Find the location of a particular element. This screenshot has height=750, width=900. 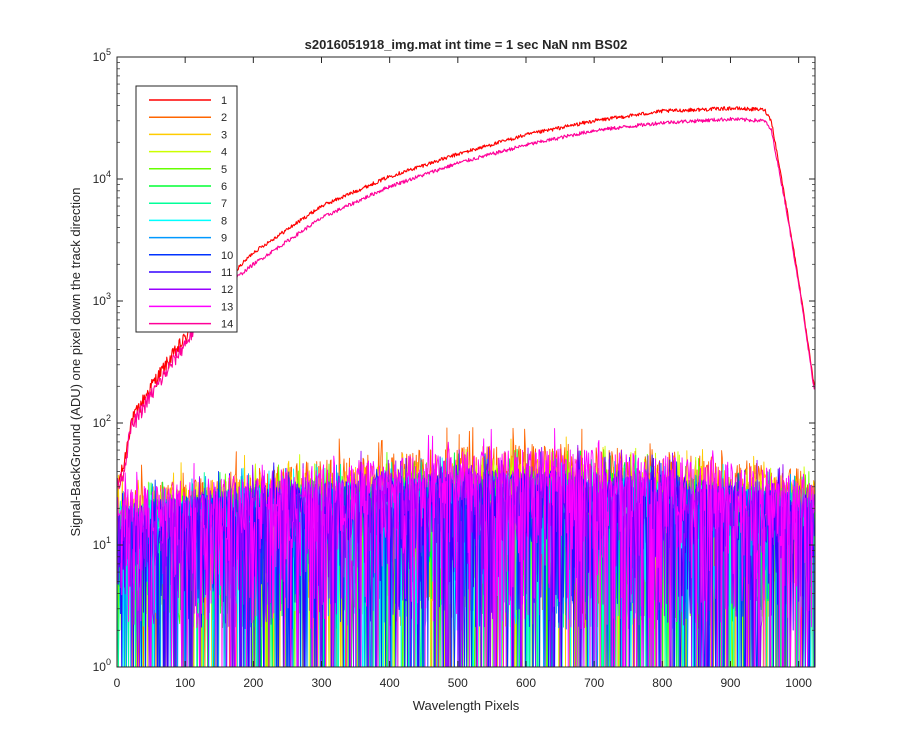

legend-label-9: 9 is located at coordinates (224, 239).